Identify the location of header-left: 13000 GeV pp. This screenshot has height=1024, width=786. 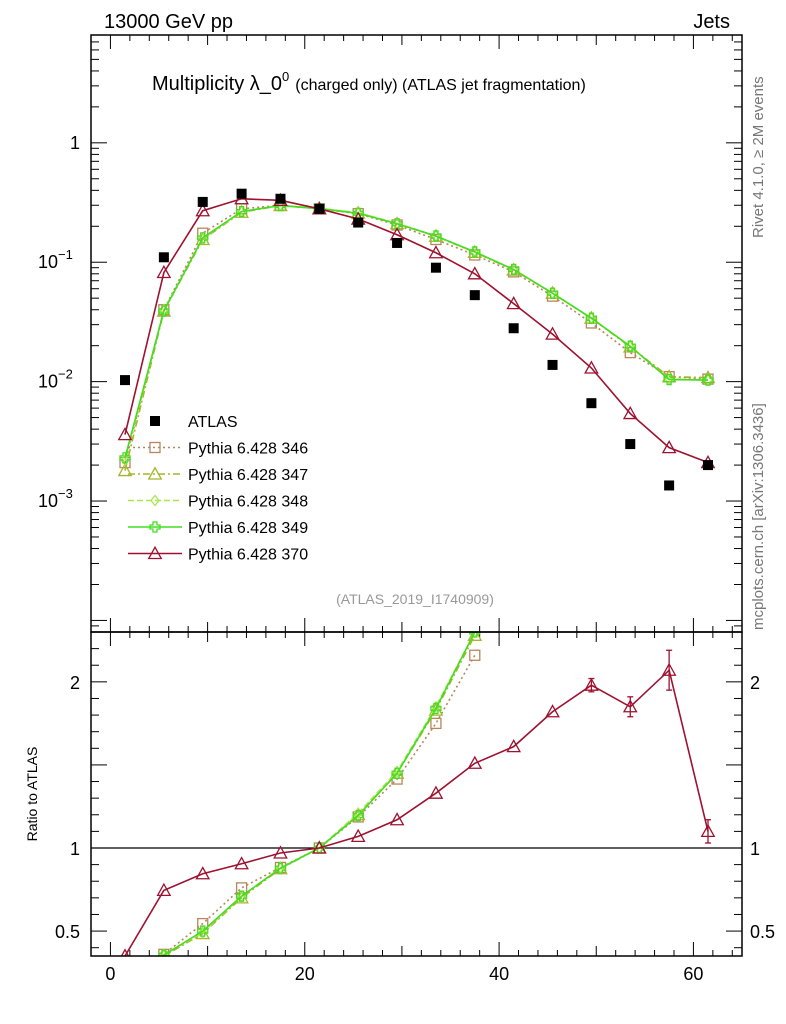
(168, 22).